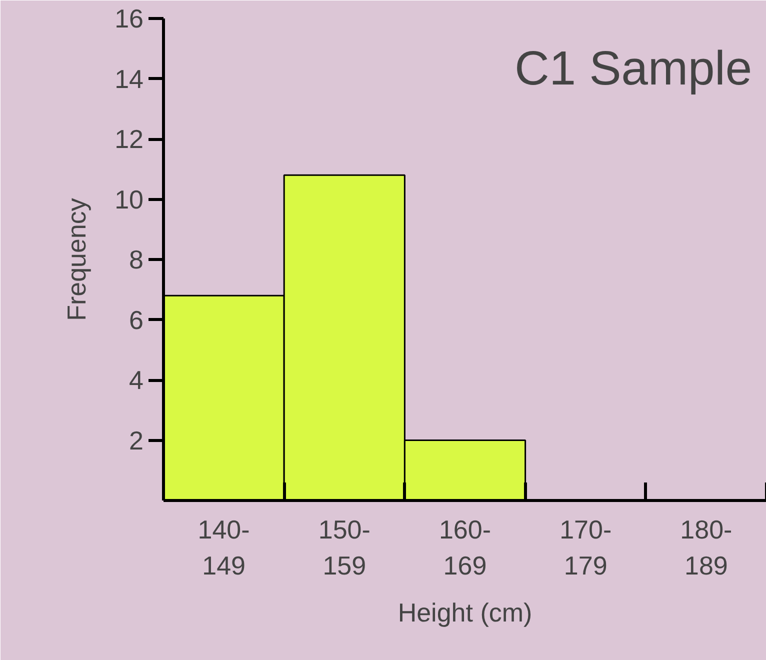  What do you see at coordinates (129, 199) in the screenshot?
I see `y-tick-label: 10` at bounding box center [129, 199].